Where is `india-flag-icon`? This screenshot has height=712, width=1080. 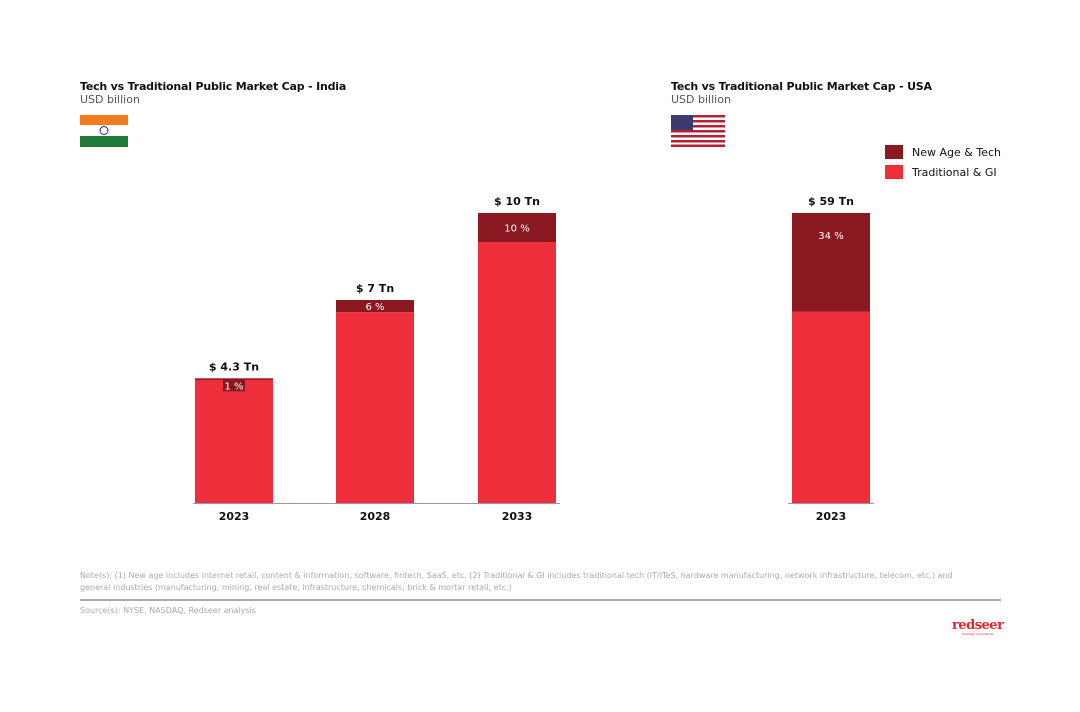 india-flag-icon is located at coordinates (104, 131).